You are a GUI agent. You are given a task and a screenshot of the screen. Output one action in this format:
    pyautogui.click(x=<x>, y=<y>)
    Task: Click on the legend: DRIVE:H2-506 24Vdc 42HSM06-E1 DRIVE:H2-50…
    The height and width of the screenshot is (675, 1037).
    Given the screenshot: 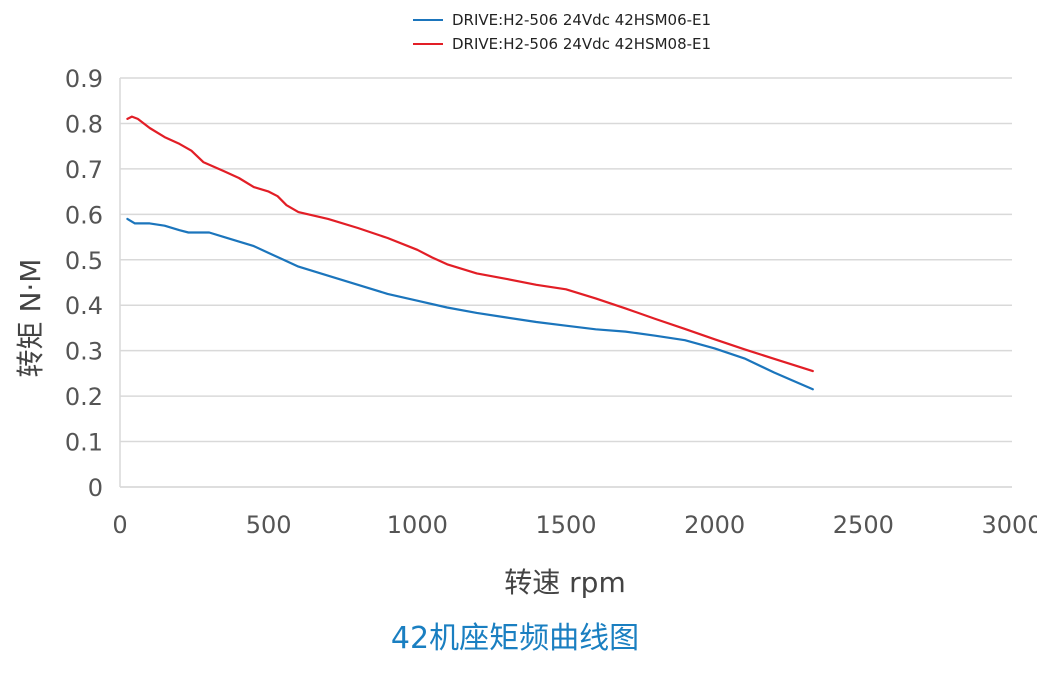 What is the action you would take?
    pyautogui.click(x=562, y=32)
    